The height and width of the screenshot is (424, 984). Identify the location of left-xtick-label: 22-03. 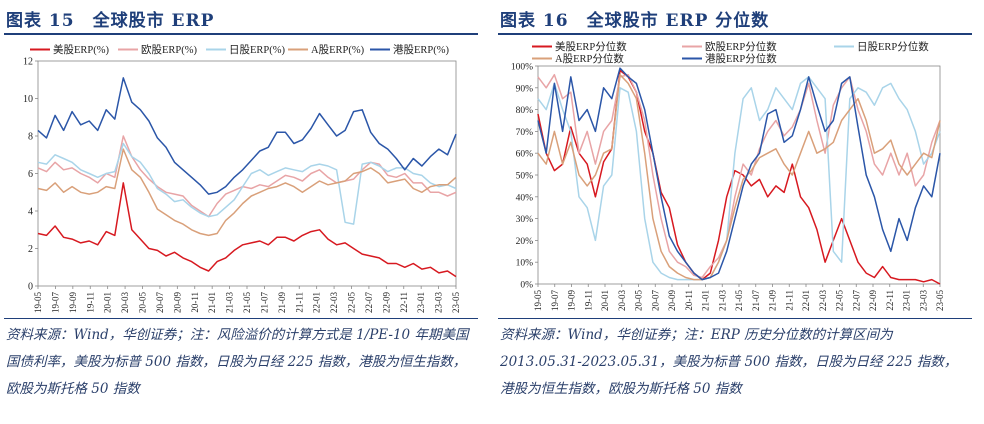
(334, 302).